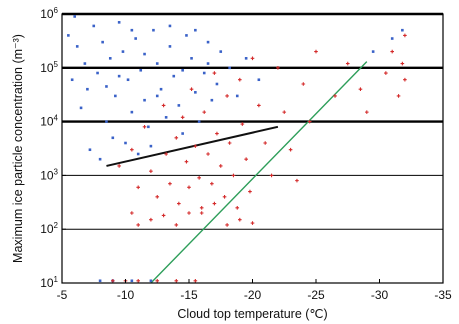  Describe the element at coordinates (18, 148) in the screenshot. I see `y-axis-label: Maximum ice particle concentration (m⁻³)` at that location.